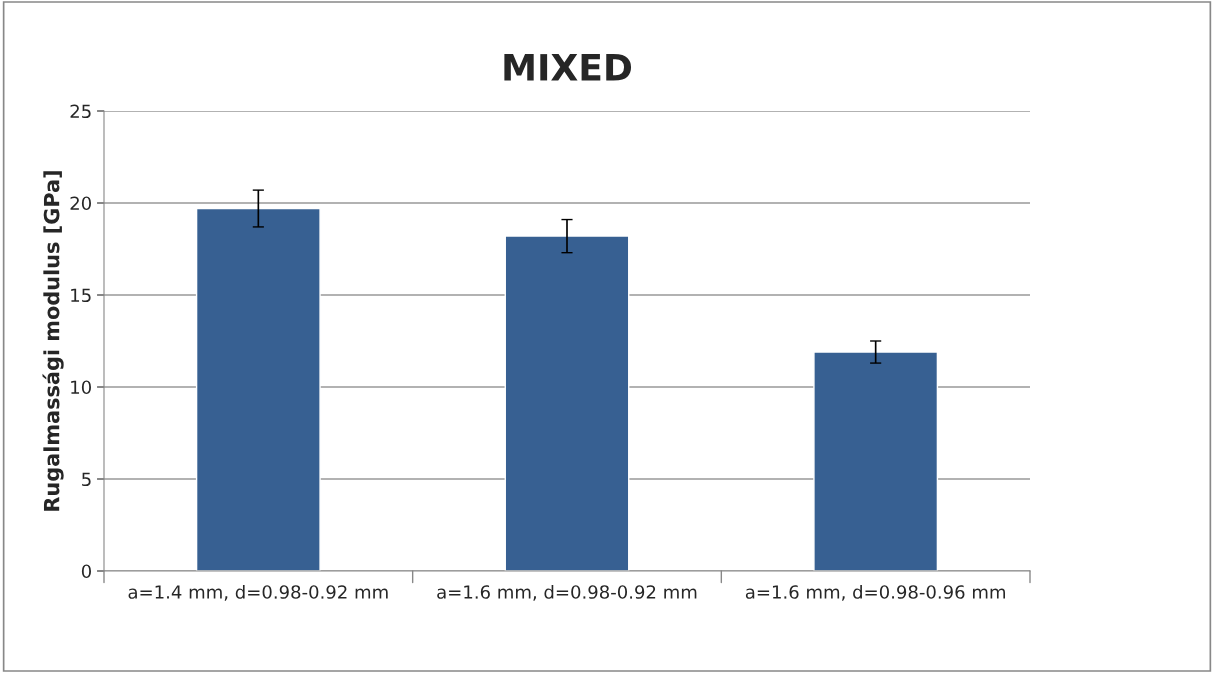 The width and height of the screenshot is (1214, 673). What do you see at coordinates (80, 203) in the screenshot?
I see `y-tick-label: 20` at bounding box center [80, 203].